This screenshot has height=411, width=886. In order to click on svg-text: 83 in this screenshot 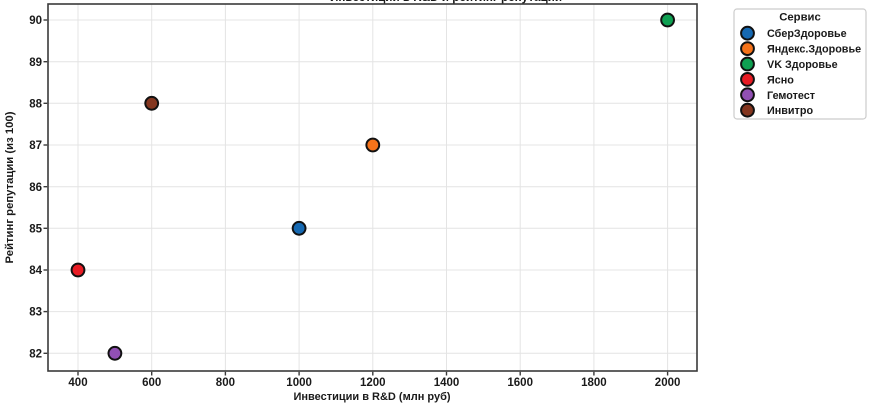, I will do `click(35, 313)`.